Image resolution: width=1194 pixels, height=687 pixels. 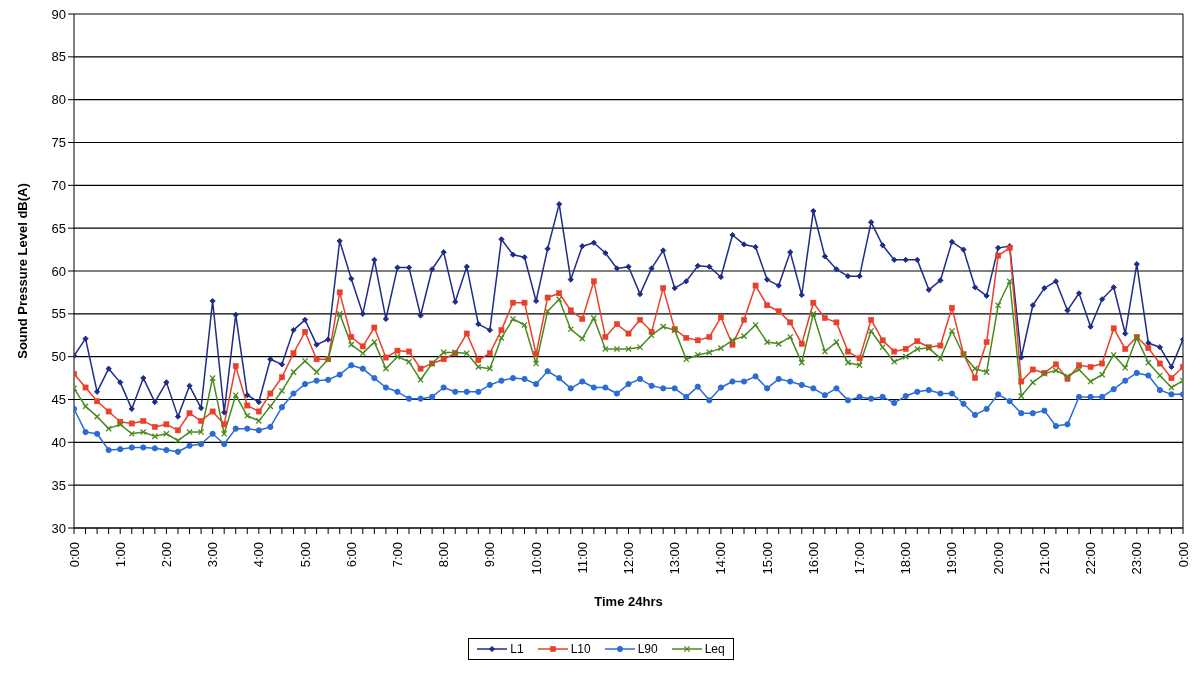 I want to click on y-tick-label: 45, so click(x=58, y=400).